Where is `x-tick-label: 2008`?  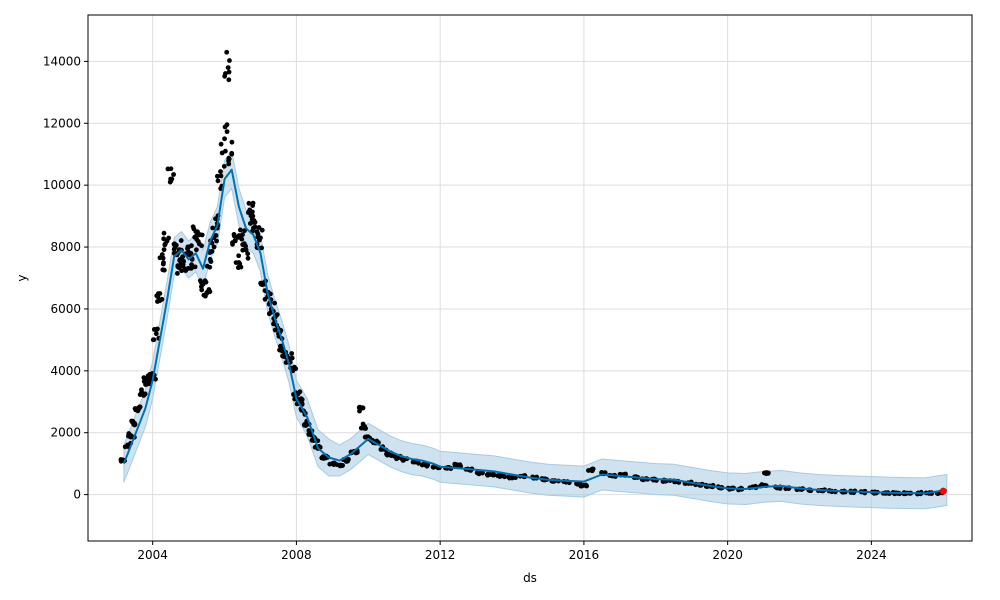
x-tick-label: 2008 is located at coordinates (296, 555).